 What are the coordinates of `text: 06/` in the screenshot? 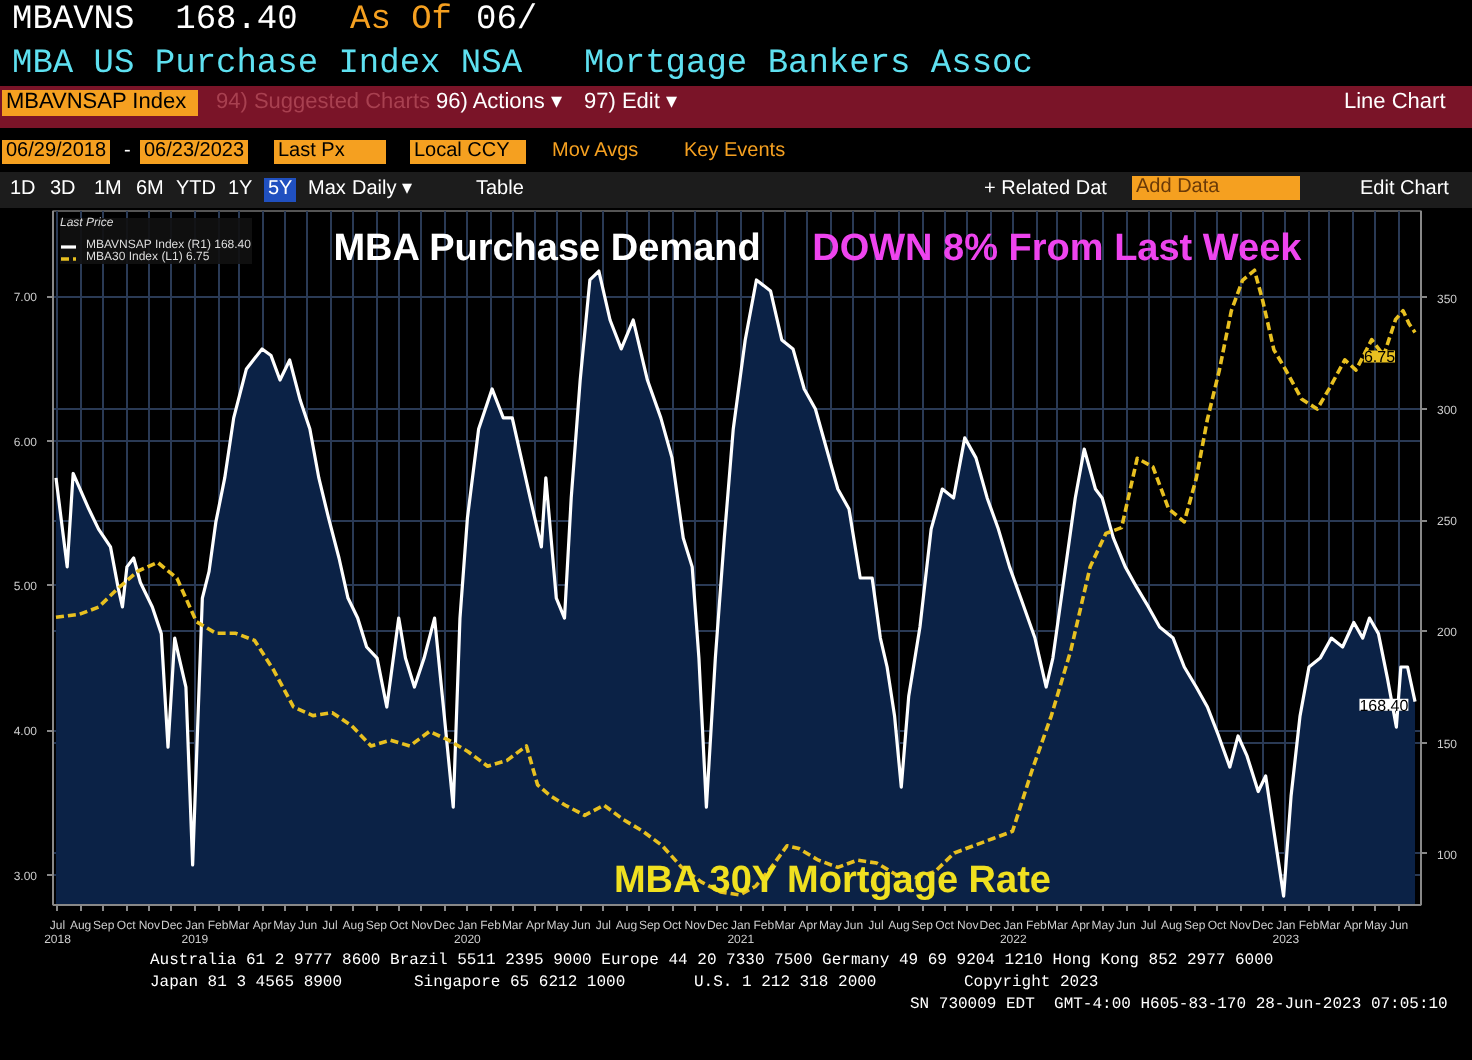 It's located at (507, 22).